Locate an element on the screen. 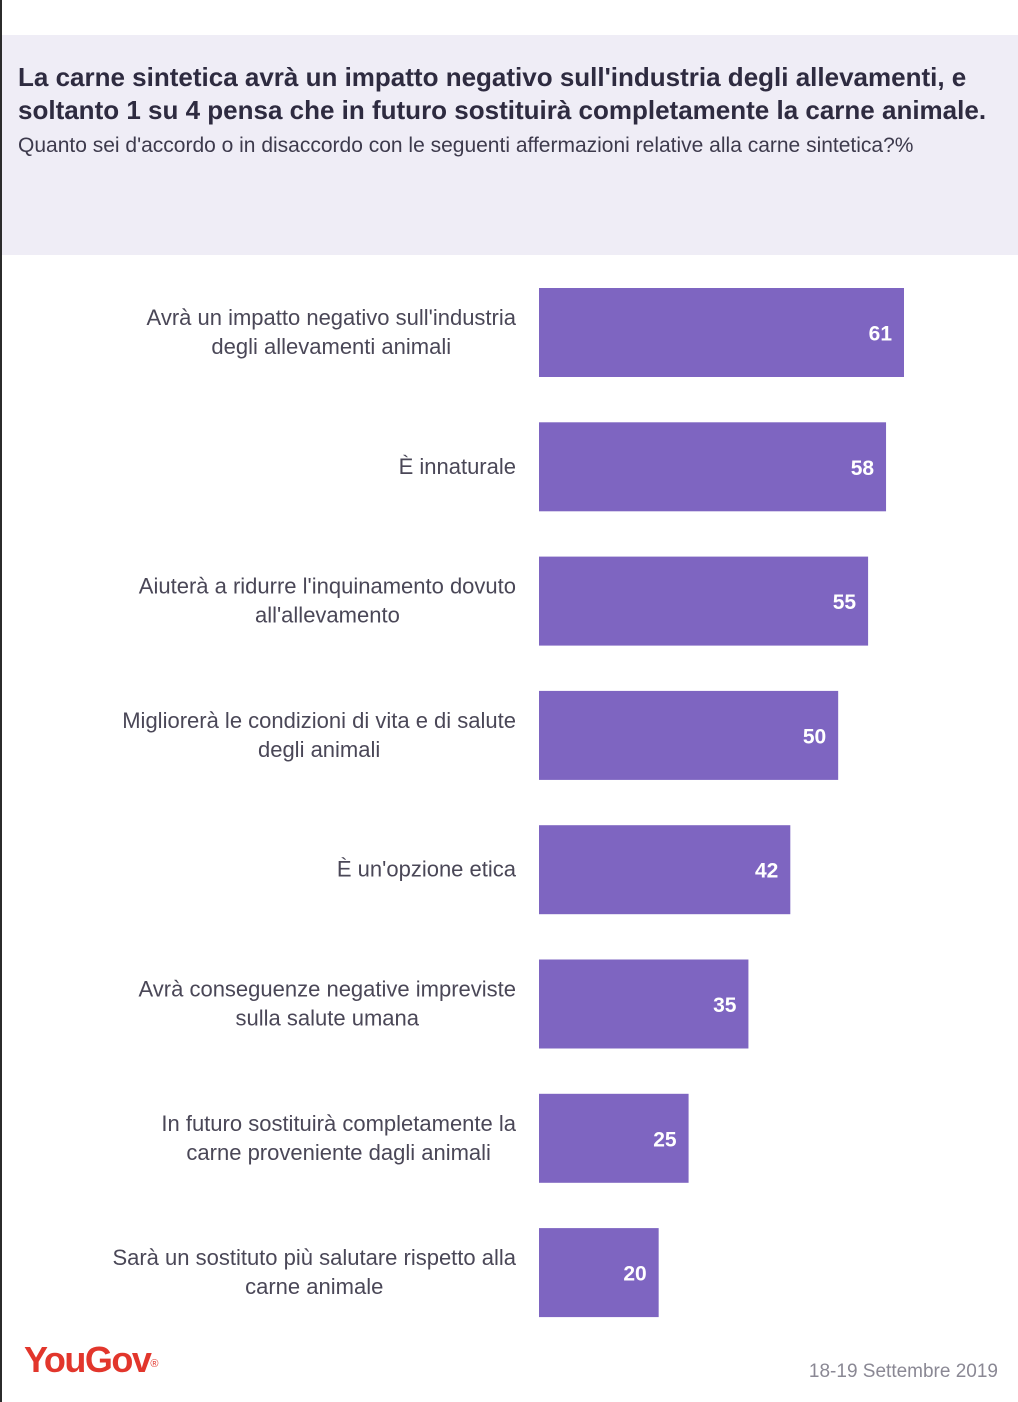  yougov-logo: YouGov® is located at coordinates (91, 1360).